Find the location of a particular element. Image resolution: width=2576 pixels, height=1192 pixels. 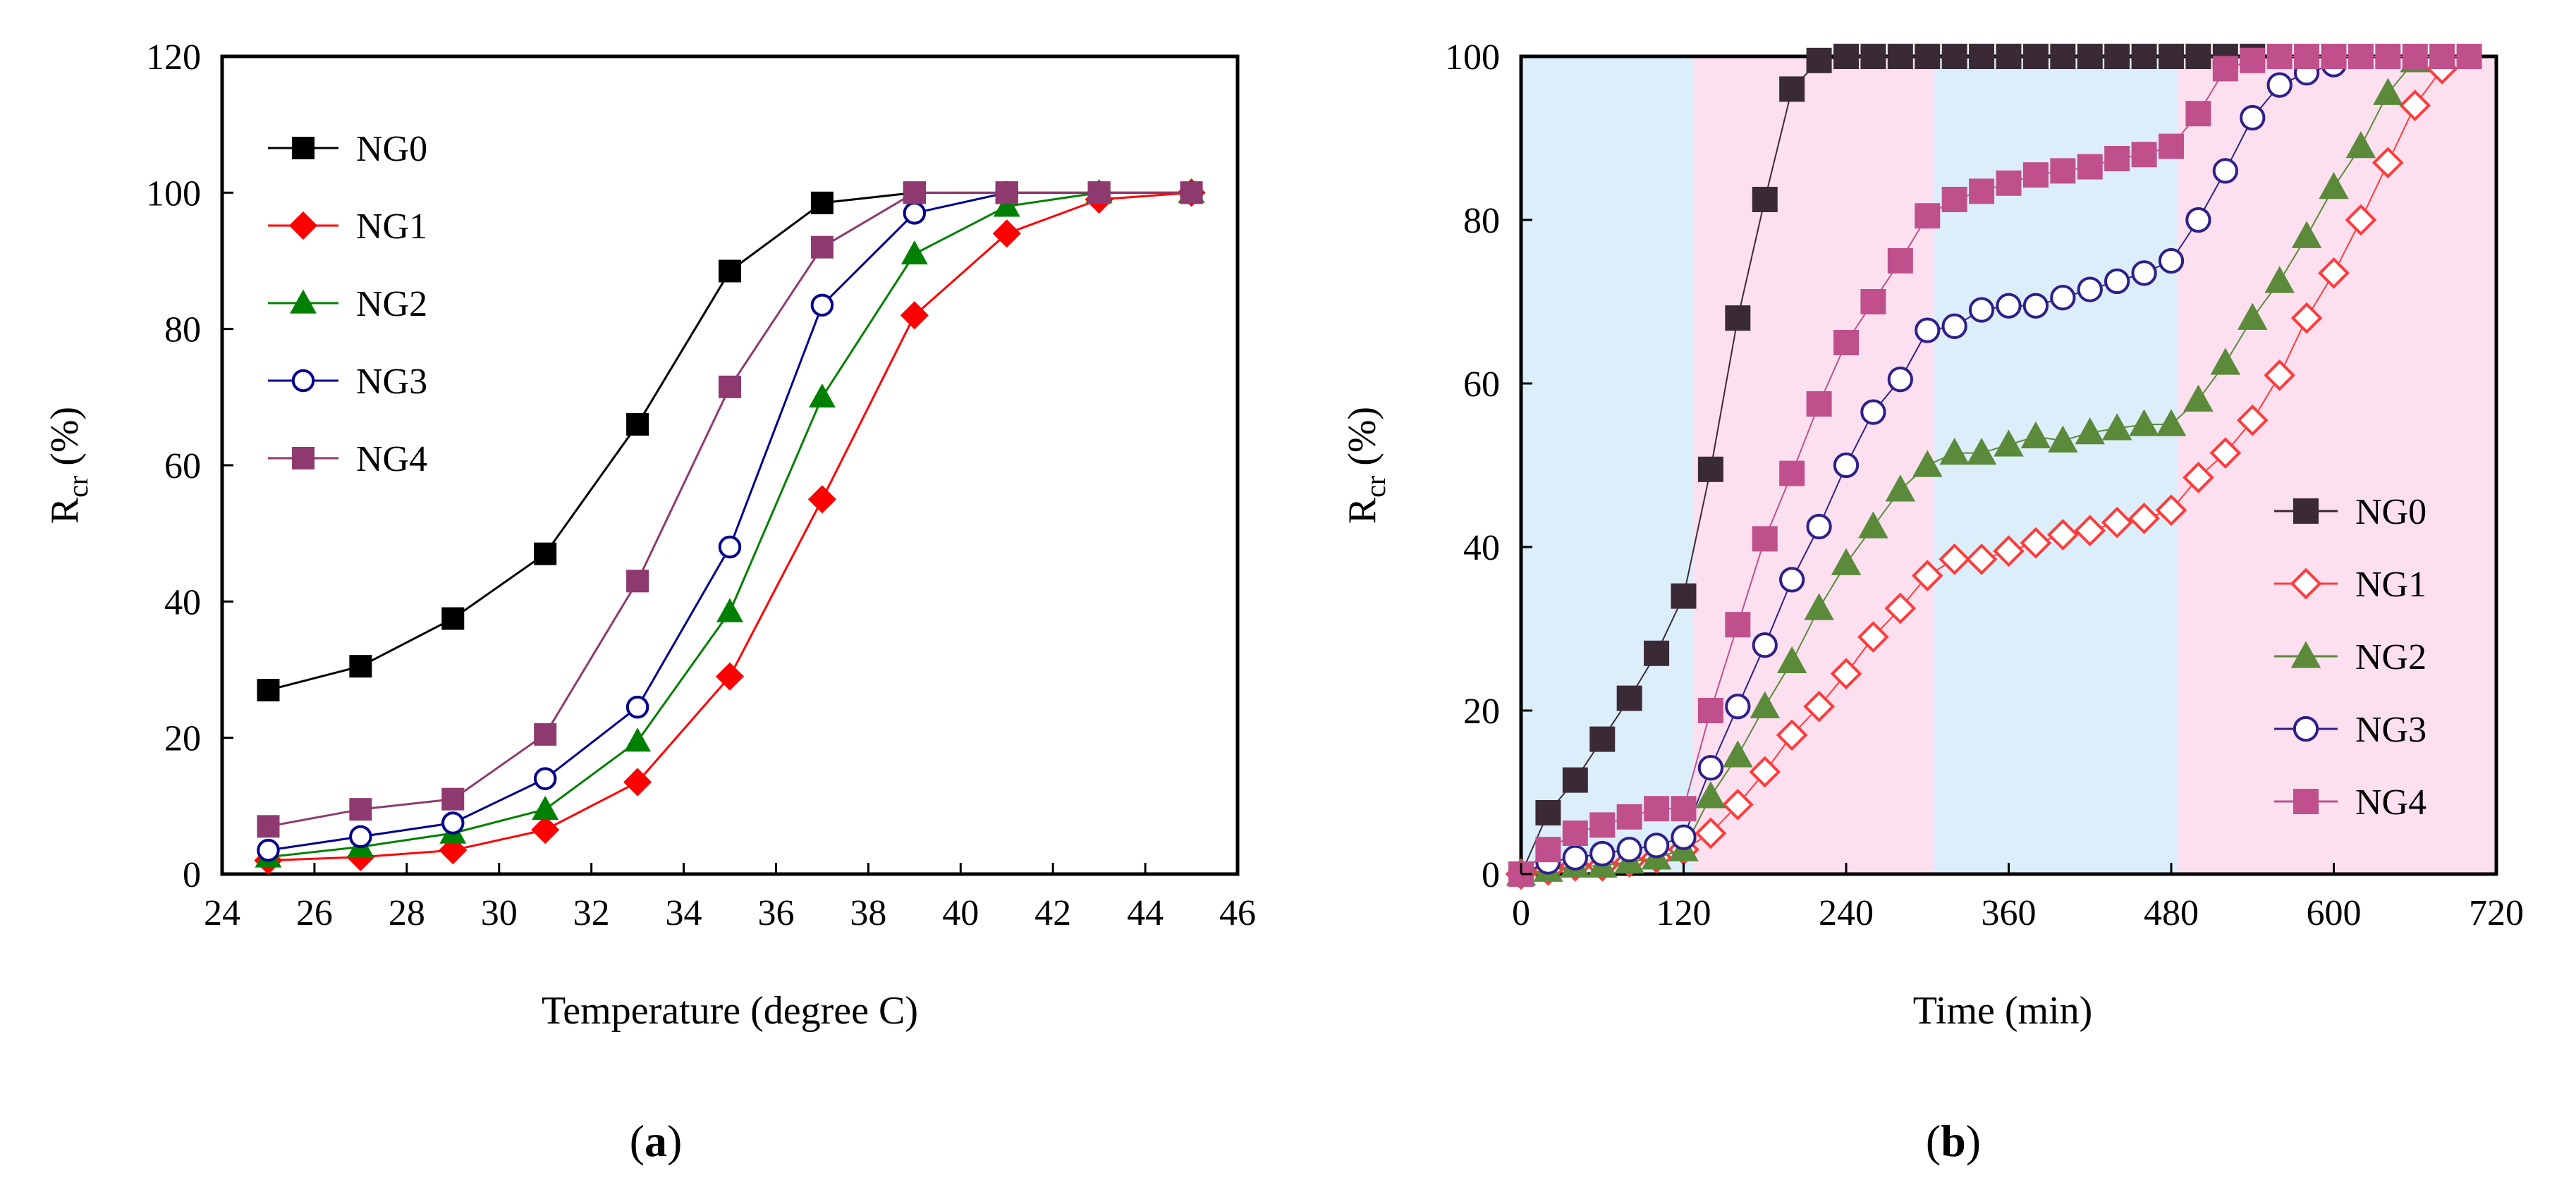

chart-a-xtick-label: 44 is located at coordinates (1146, 913).